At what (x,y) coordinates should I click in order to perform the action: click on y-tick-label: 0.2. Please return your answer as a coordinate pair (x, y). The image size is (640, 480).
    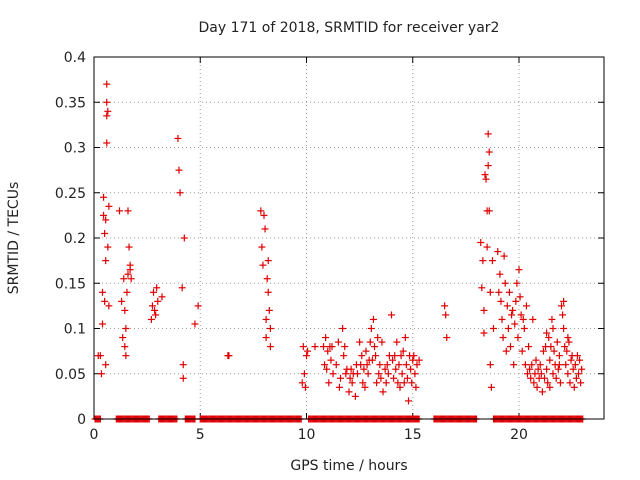
    Looking at the image, I should click on (75, 239).